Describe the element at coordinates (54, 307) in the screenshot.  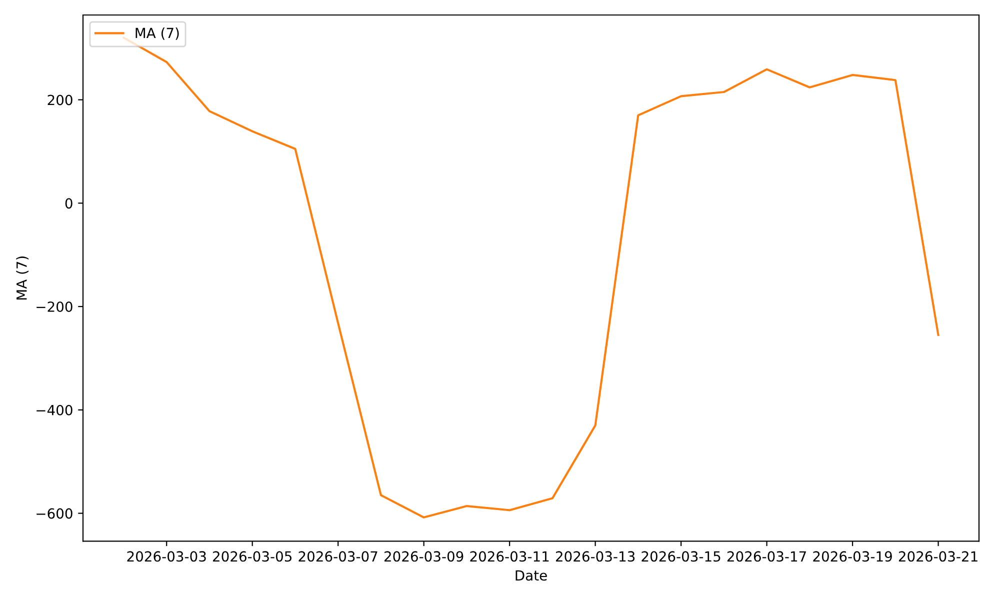
I see `y-tick-label: −200` at that location.